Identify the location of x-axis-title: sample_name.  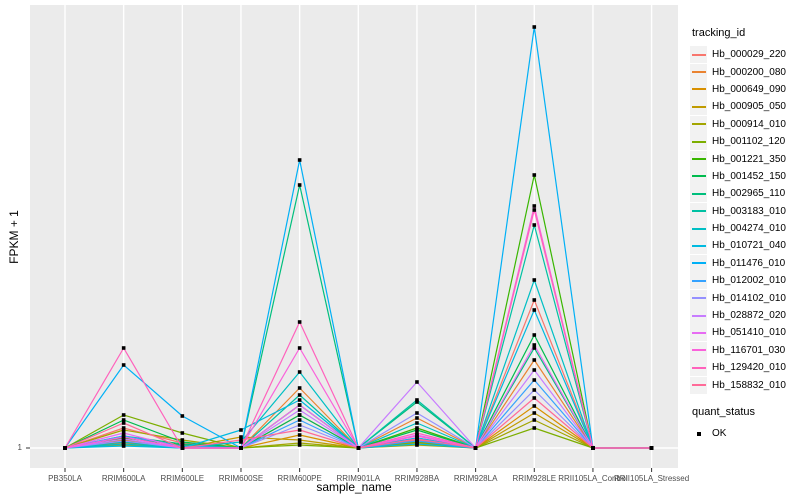
(354, 487).